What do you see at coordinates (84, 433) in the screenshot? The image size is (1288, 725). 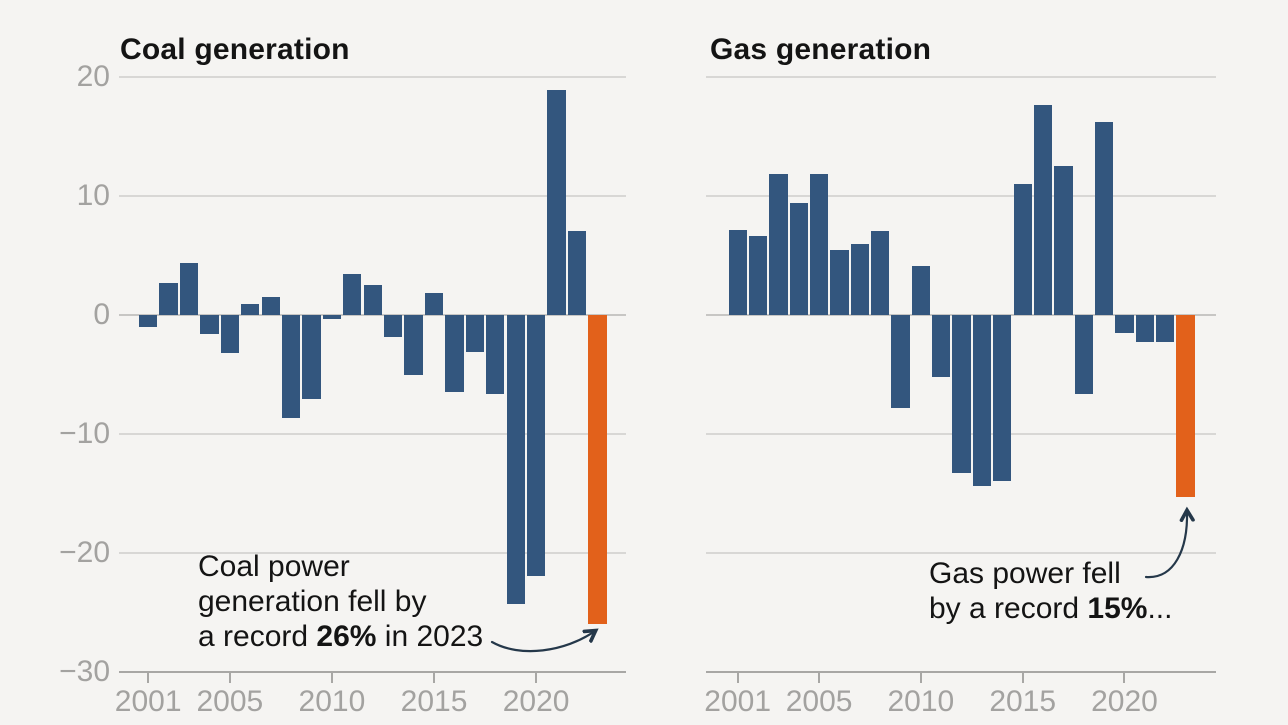 I see `y-axis-label--10: −10` at bounding box center [84, 433].